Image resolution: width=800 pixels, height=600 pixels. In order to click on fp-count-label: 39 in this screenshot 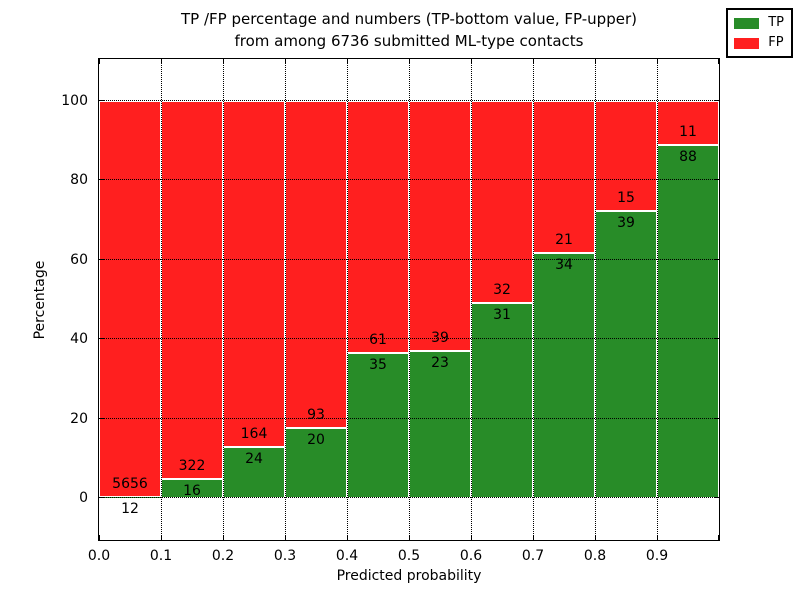, I will do `click(440, 337)`.